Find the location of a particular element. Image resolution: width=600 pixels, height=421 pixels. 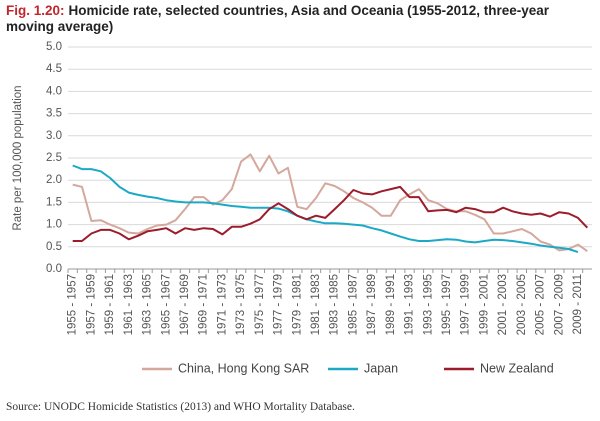

y-tick-label: 0.0 is located at coordinates (54, 269).